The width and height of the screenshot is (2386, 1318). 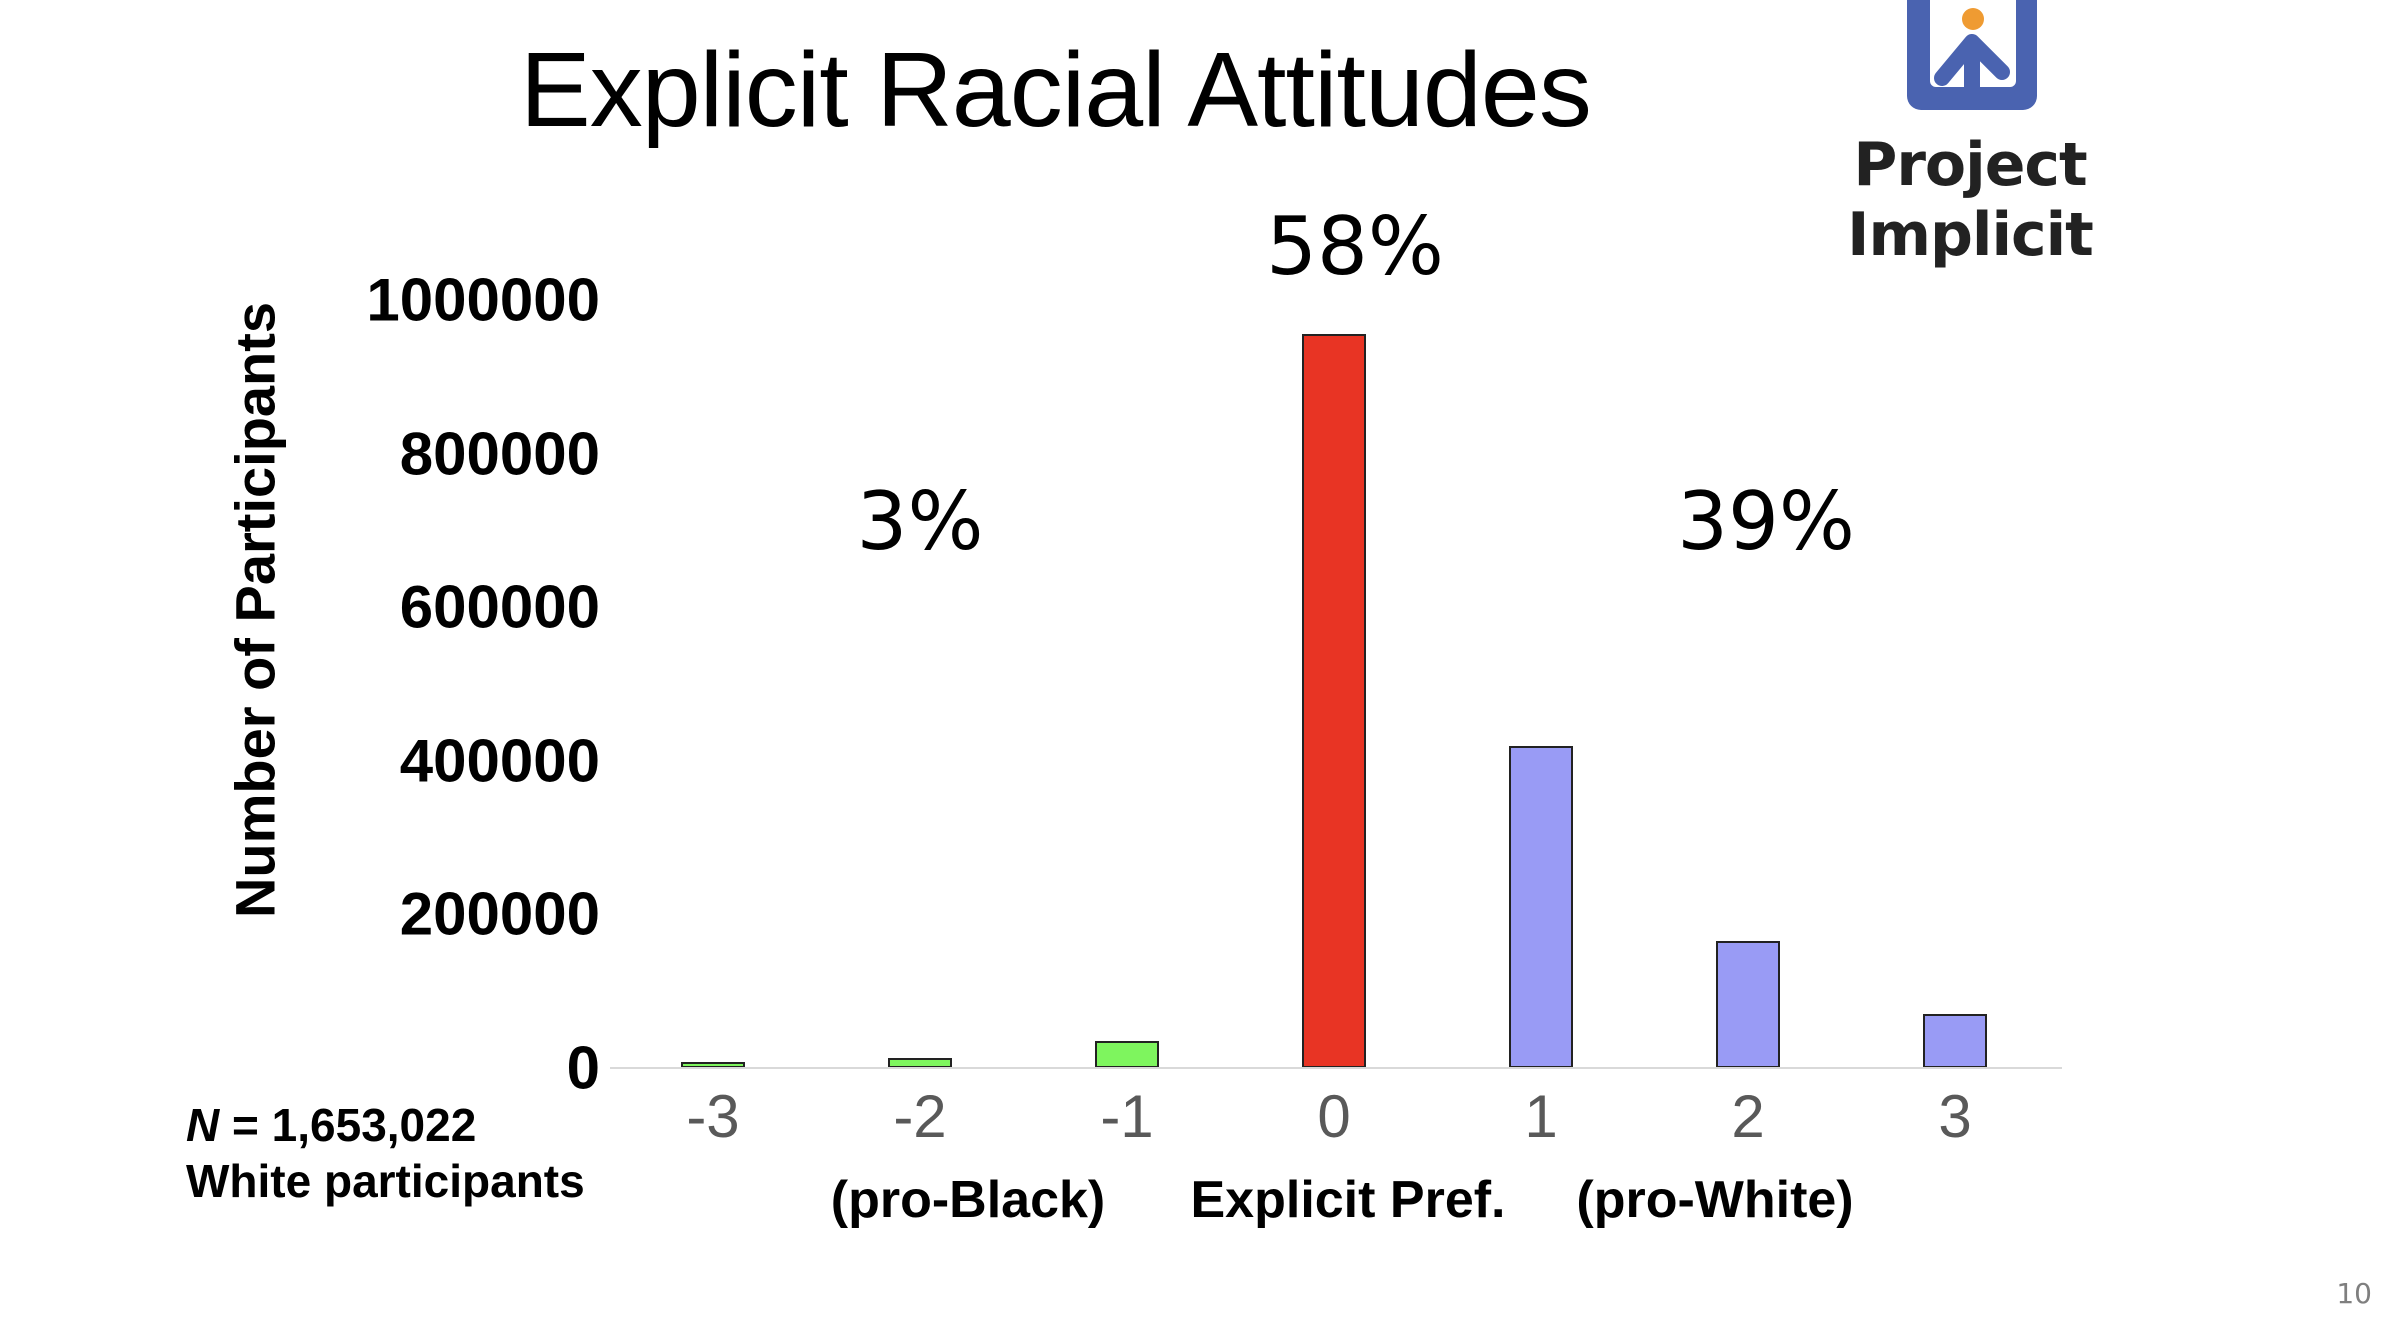 What do you see at coordinates (968, 1200) in the screenshot?
I see `x-label-pro-black: (pro-Black)` at bounding box center [968, 1200].